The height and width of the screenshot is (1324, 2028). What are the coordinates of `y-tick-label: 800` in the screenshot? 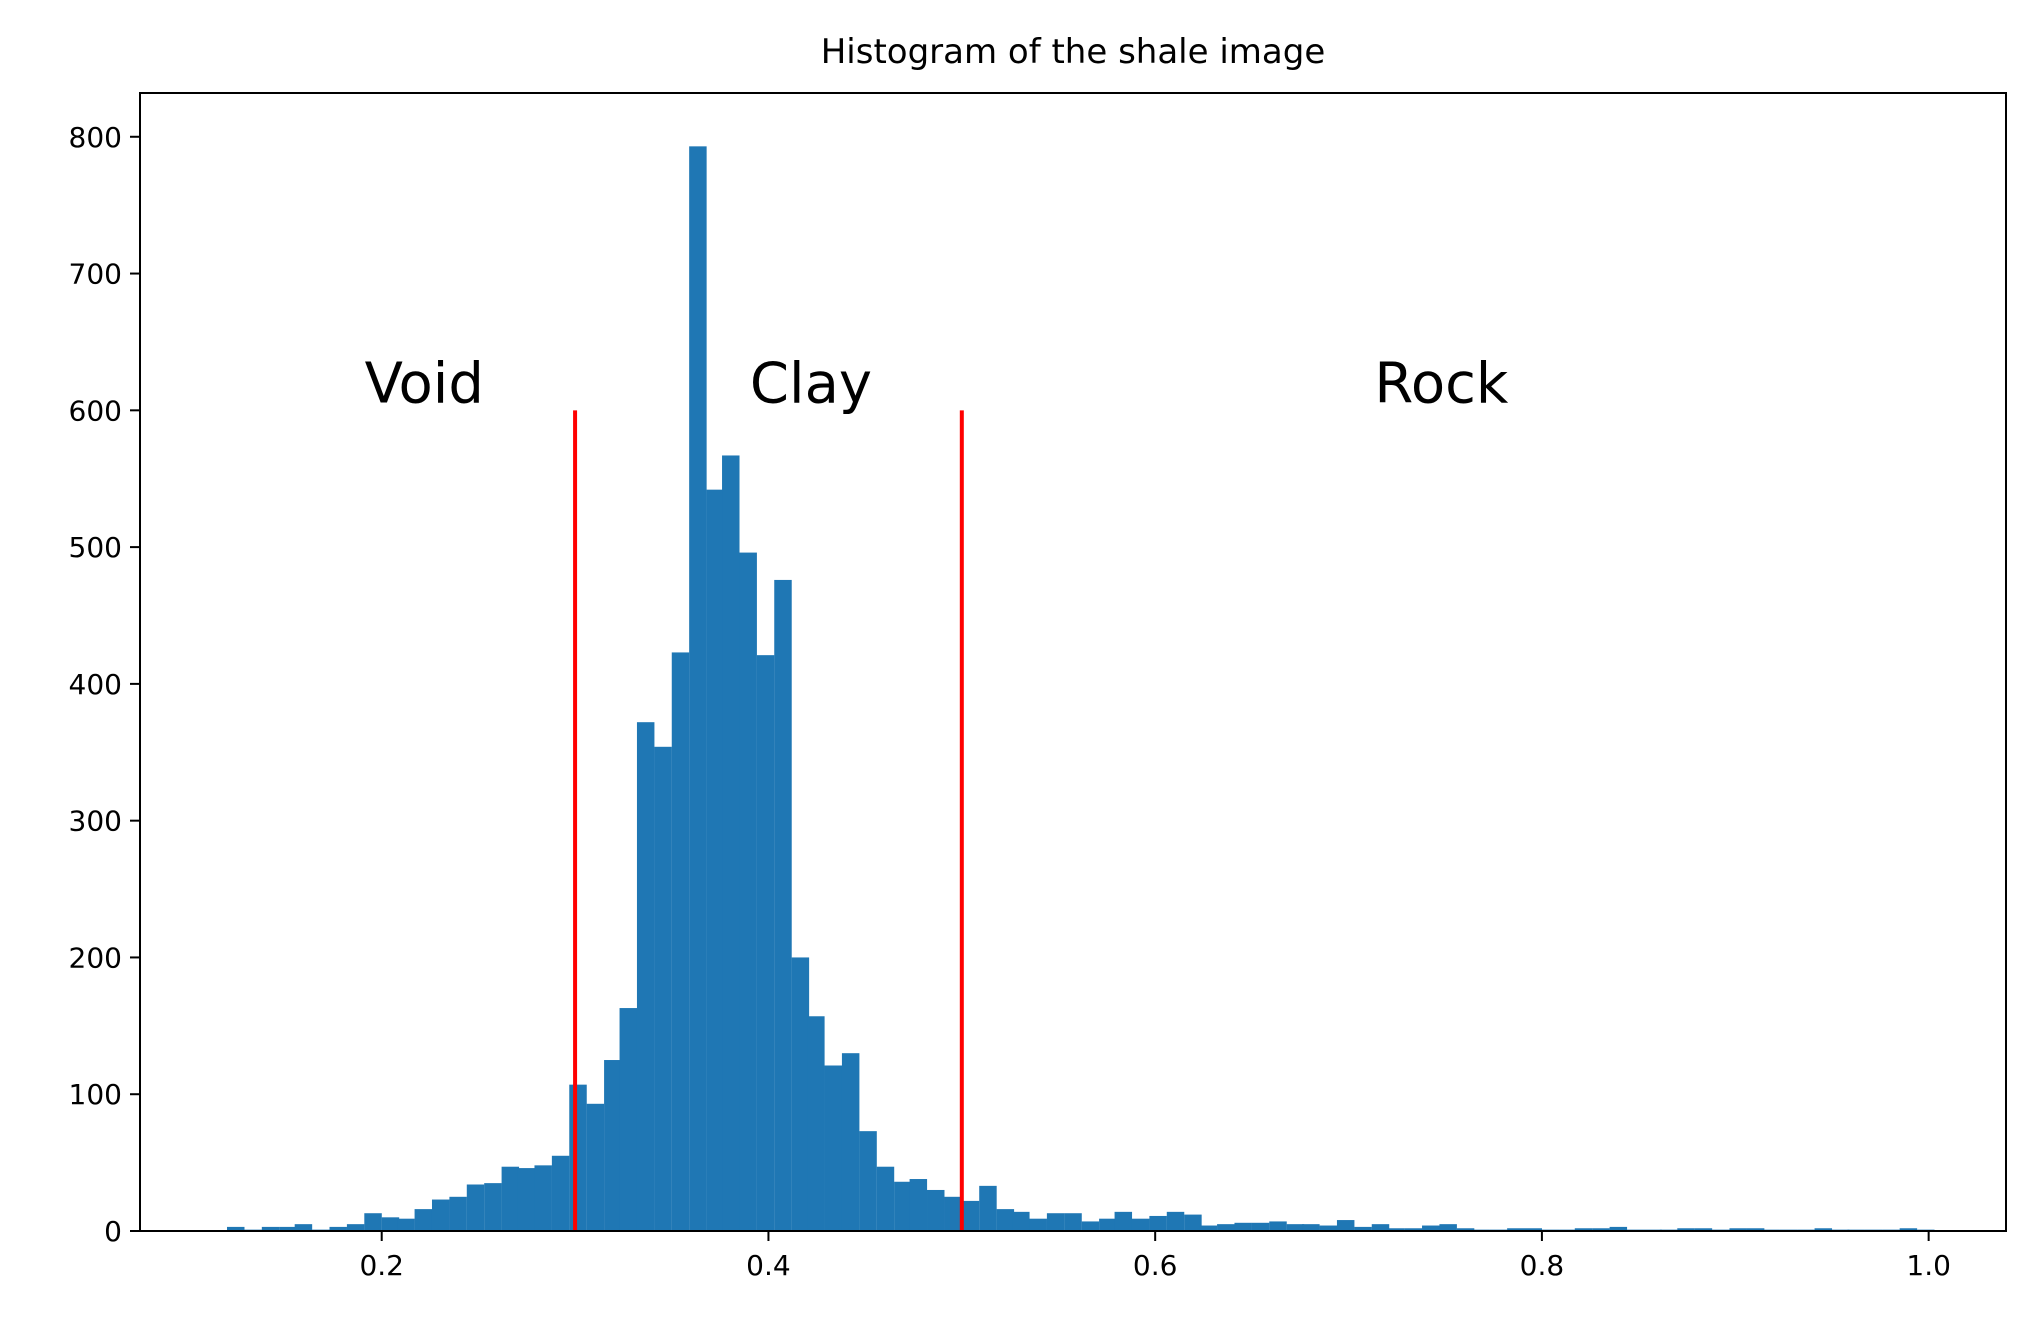 It's located at (95, 137).